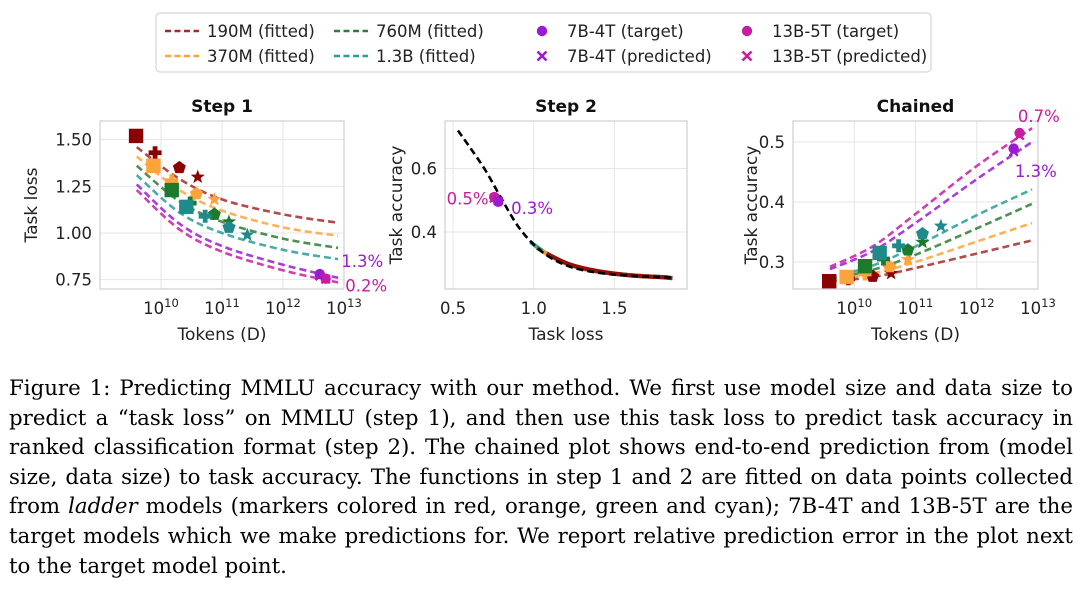 The height and width of the screenshot is (591, 1080). I want to click on caption-emphasis: ladder, so click(103, 507).